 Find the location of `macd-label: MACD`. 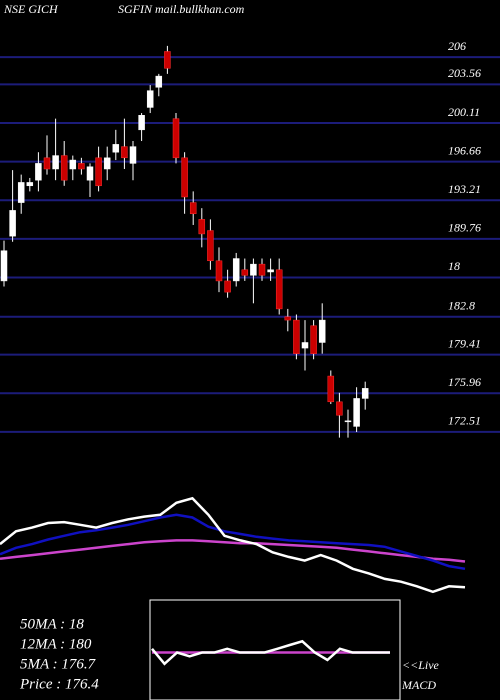

macd-label: MACD is located at coordinates (418, 685).